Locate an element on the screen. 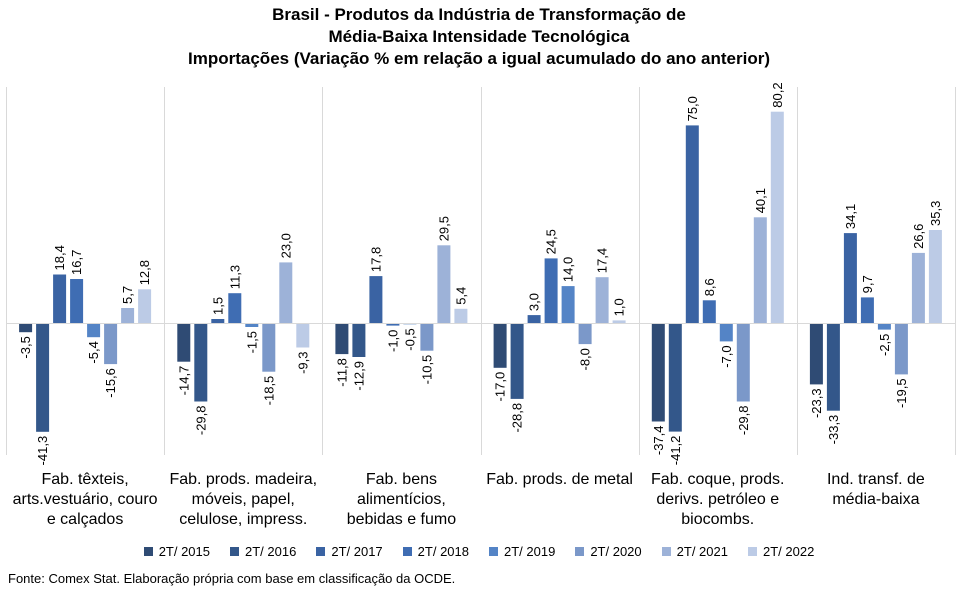 Image resolution: width=958 pixels, height=594 pixels. category-label: Ind. transf. de média-baixa is located at coordinates (876, 490).